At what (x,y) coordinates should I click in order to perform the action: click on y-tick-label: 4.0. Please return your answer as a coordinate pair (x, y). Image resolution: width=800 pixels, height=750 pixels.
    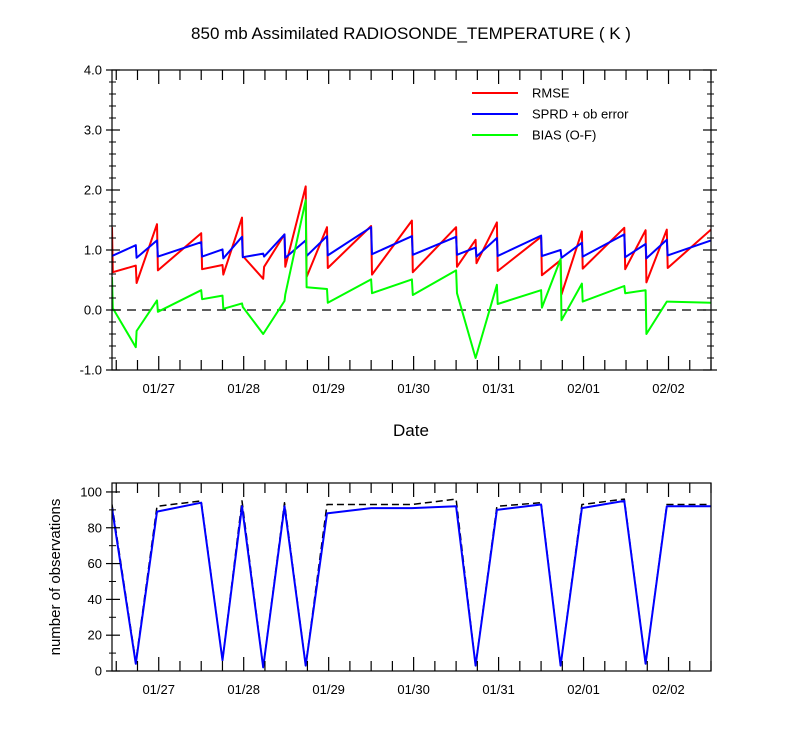
    Looking at the image, I should click on (93, 70).